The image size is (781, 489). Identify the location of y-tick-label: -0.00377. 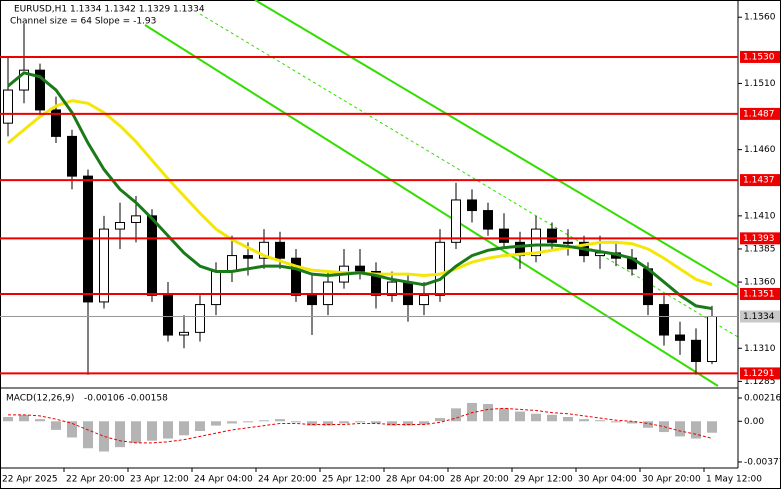
(762, 462).